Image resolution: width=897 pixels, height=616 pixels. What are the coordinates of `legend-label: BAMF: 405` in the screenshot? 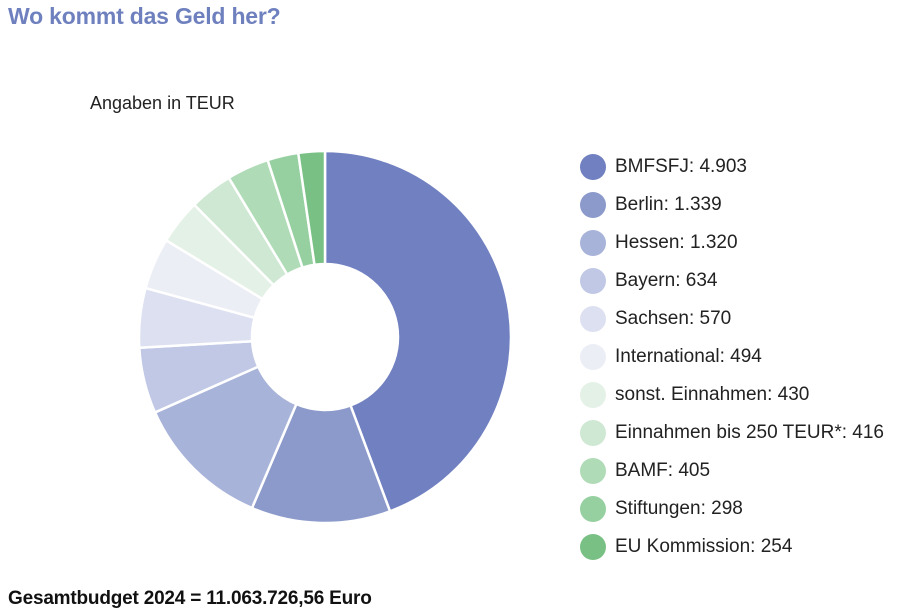 It's located at (663, 470).